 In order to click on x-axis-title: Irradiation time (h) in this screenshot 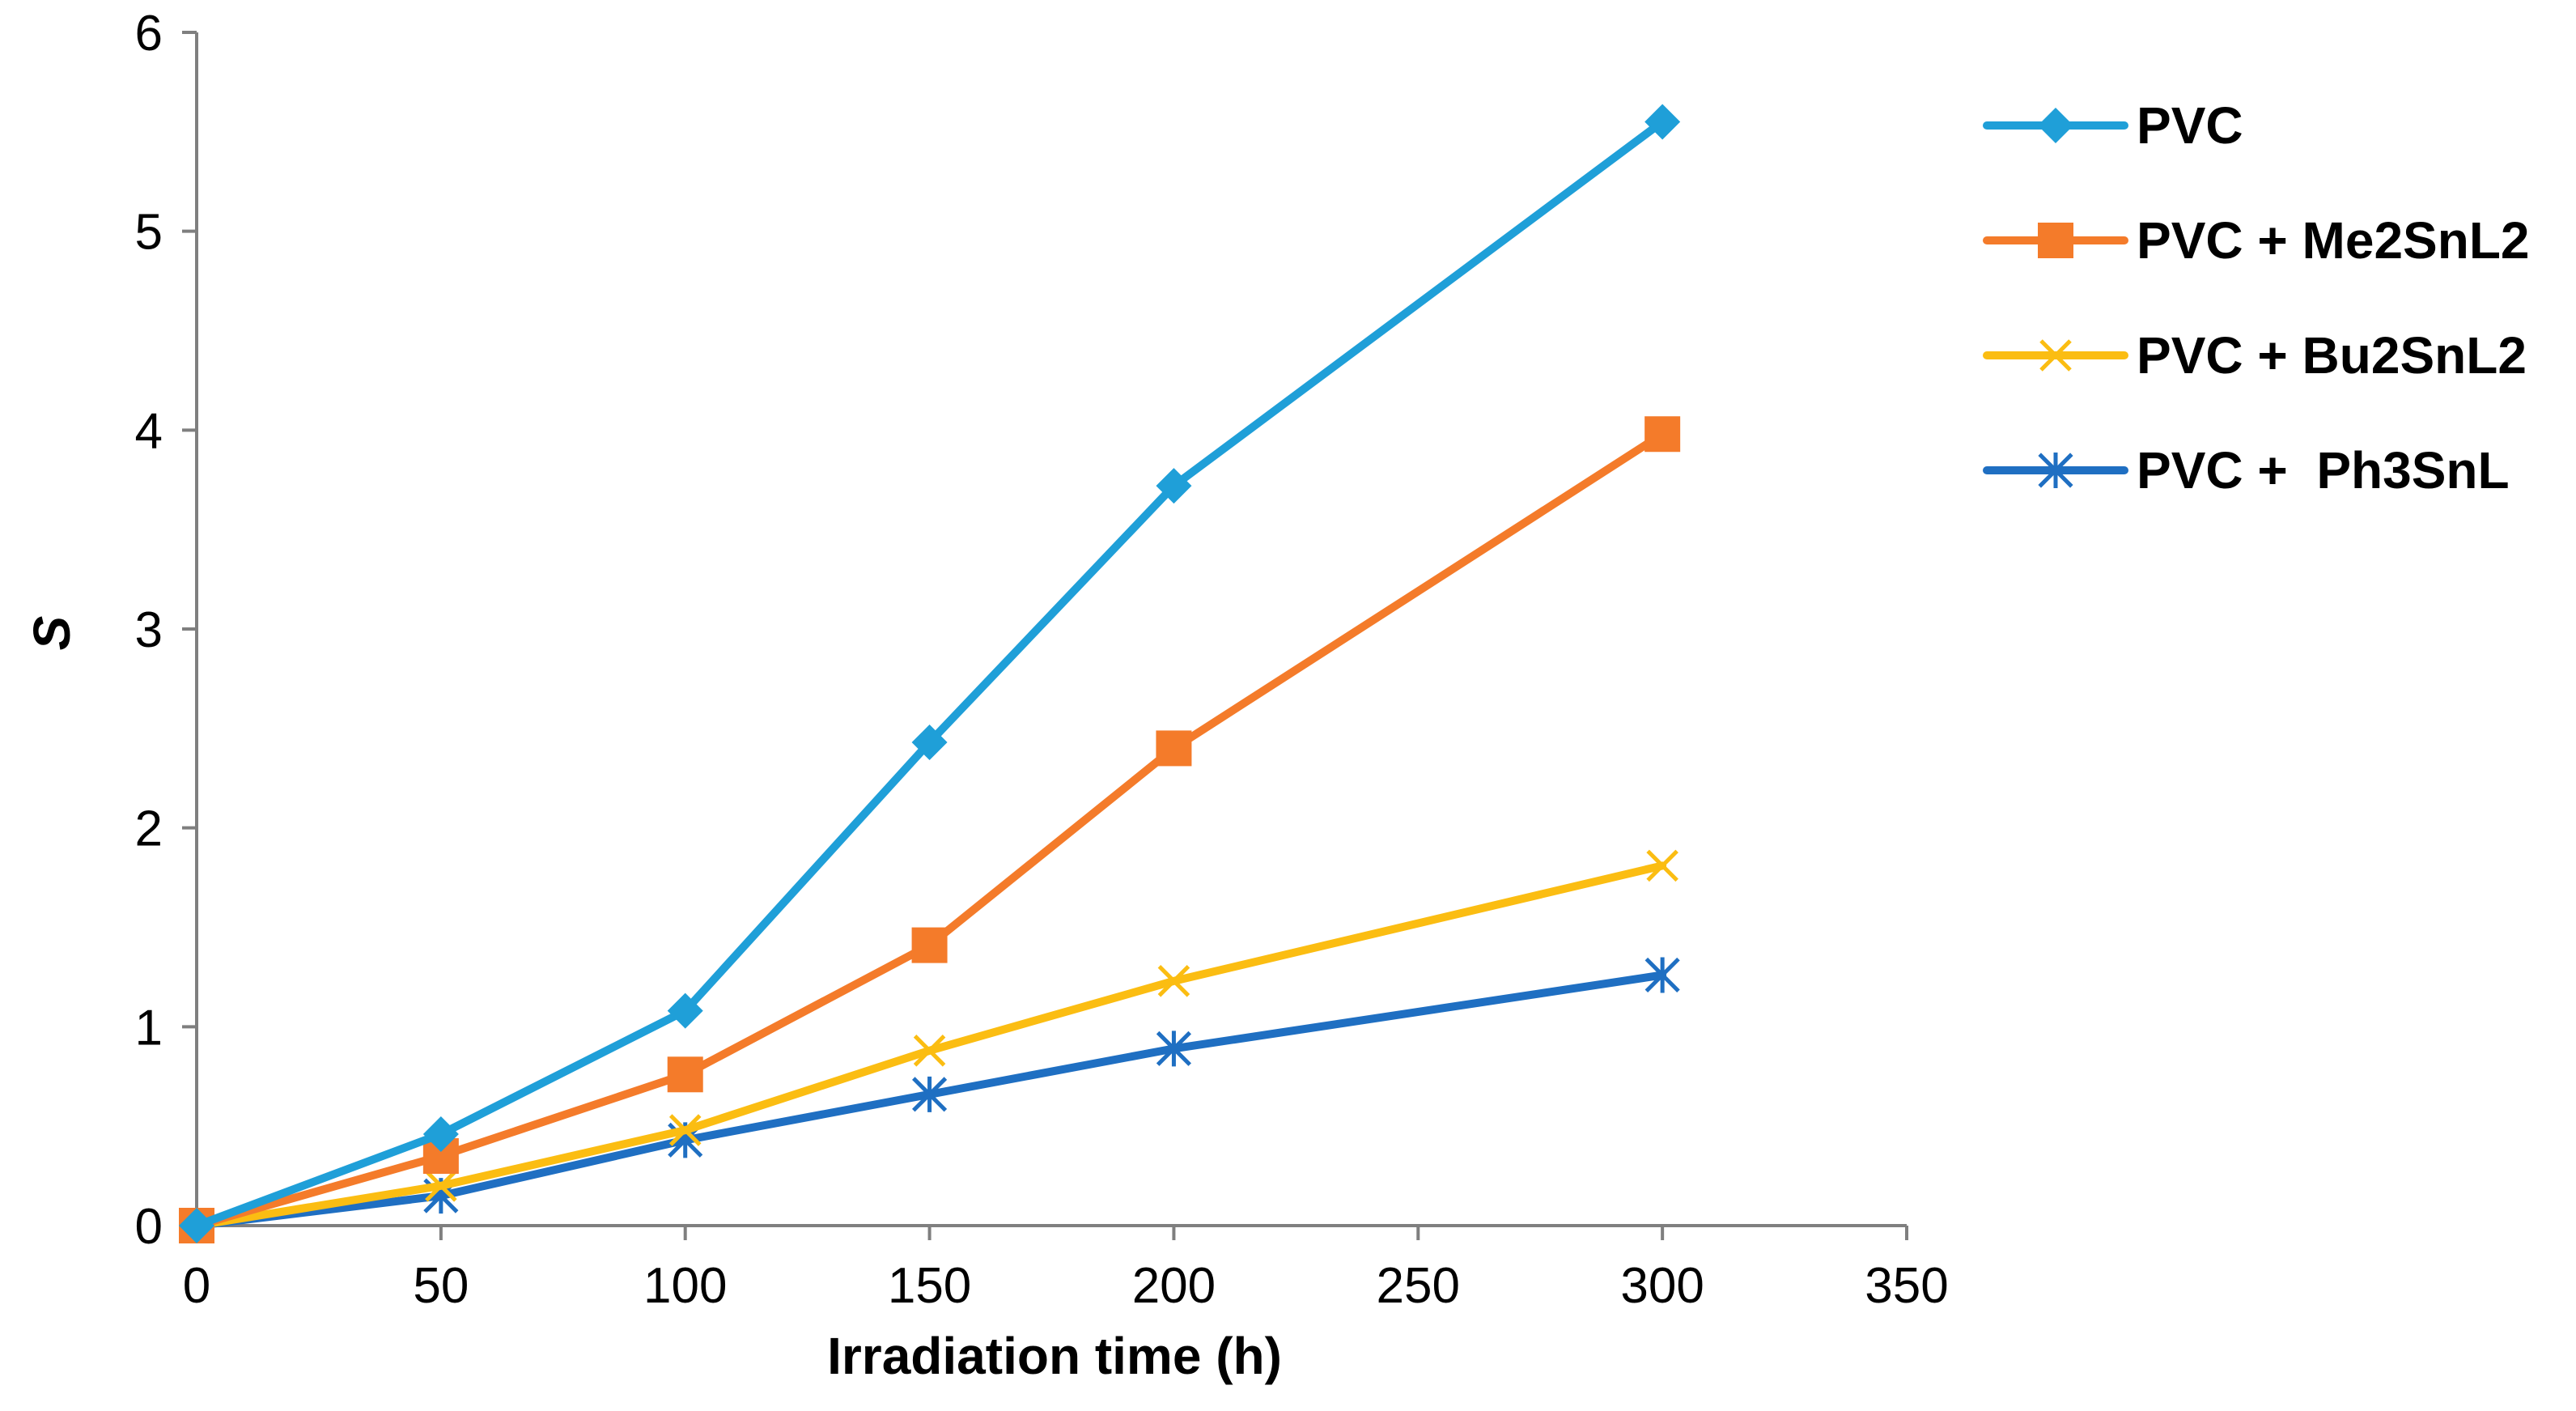, I will do `click(1054, 1356)`.